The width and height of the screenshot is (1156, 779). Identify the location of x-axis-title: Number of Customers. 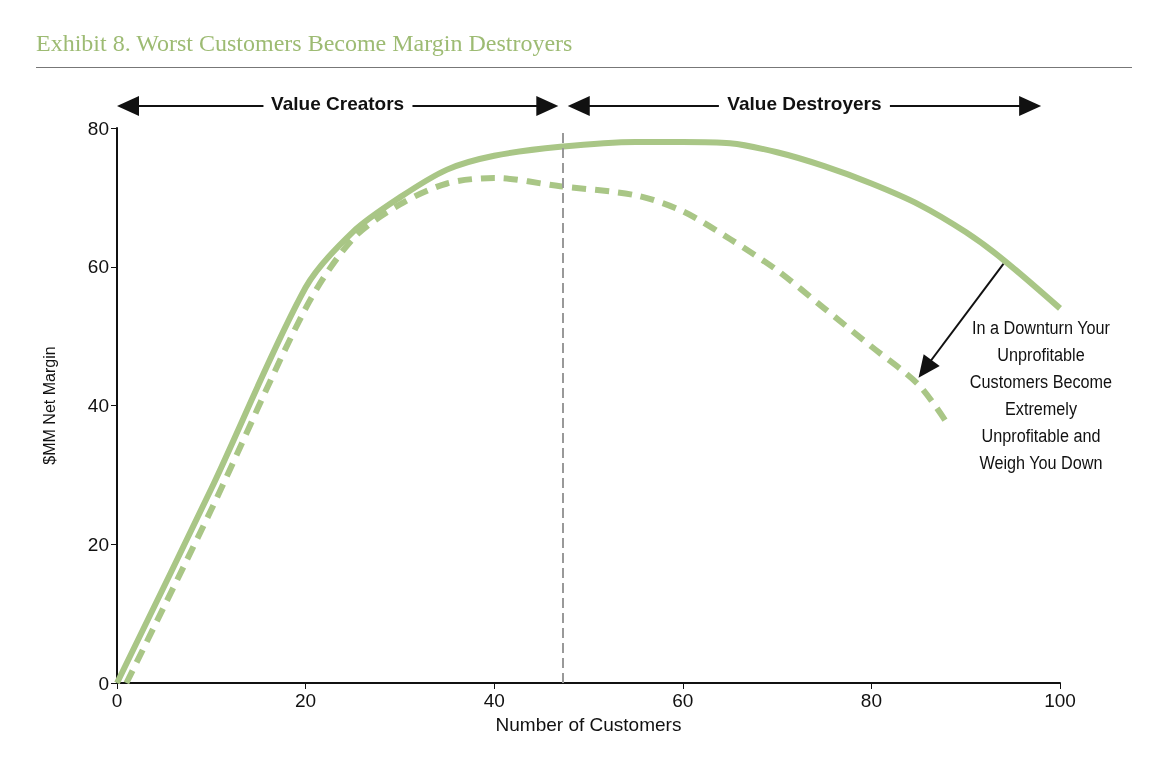
(588, 724).